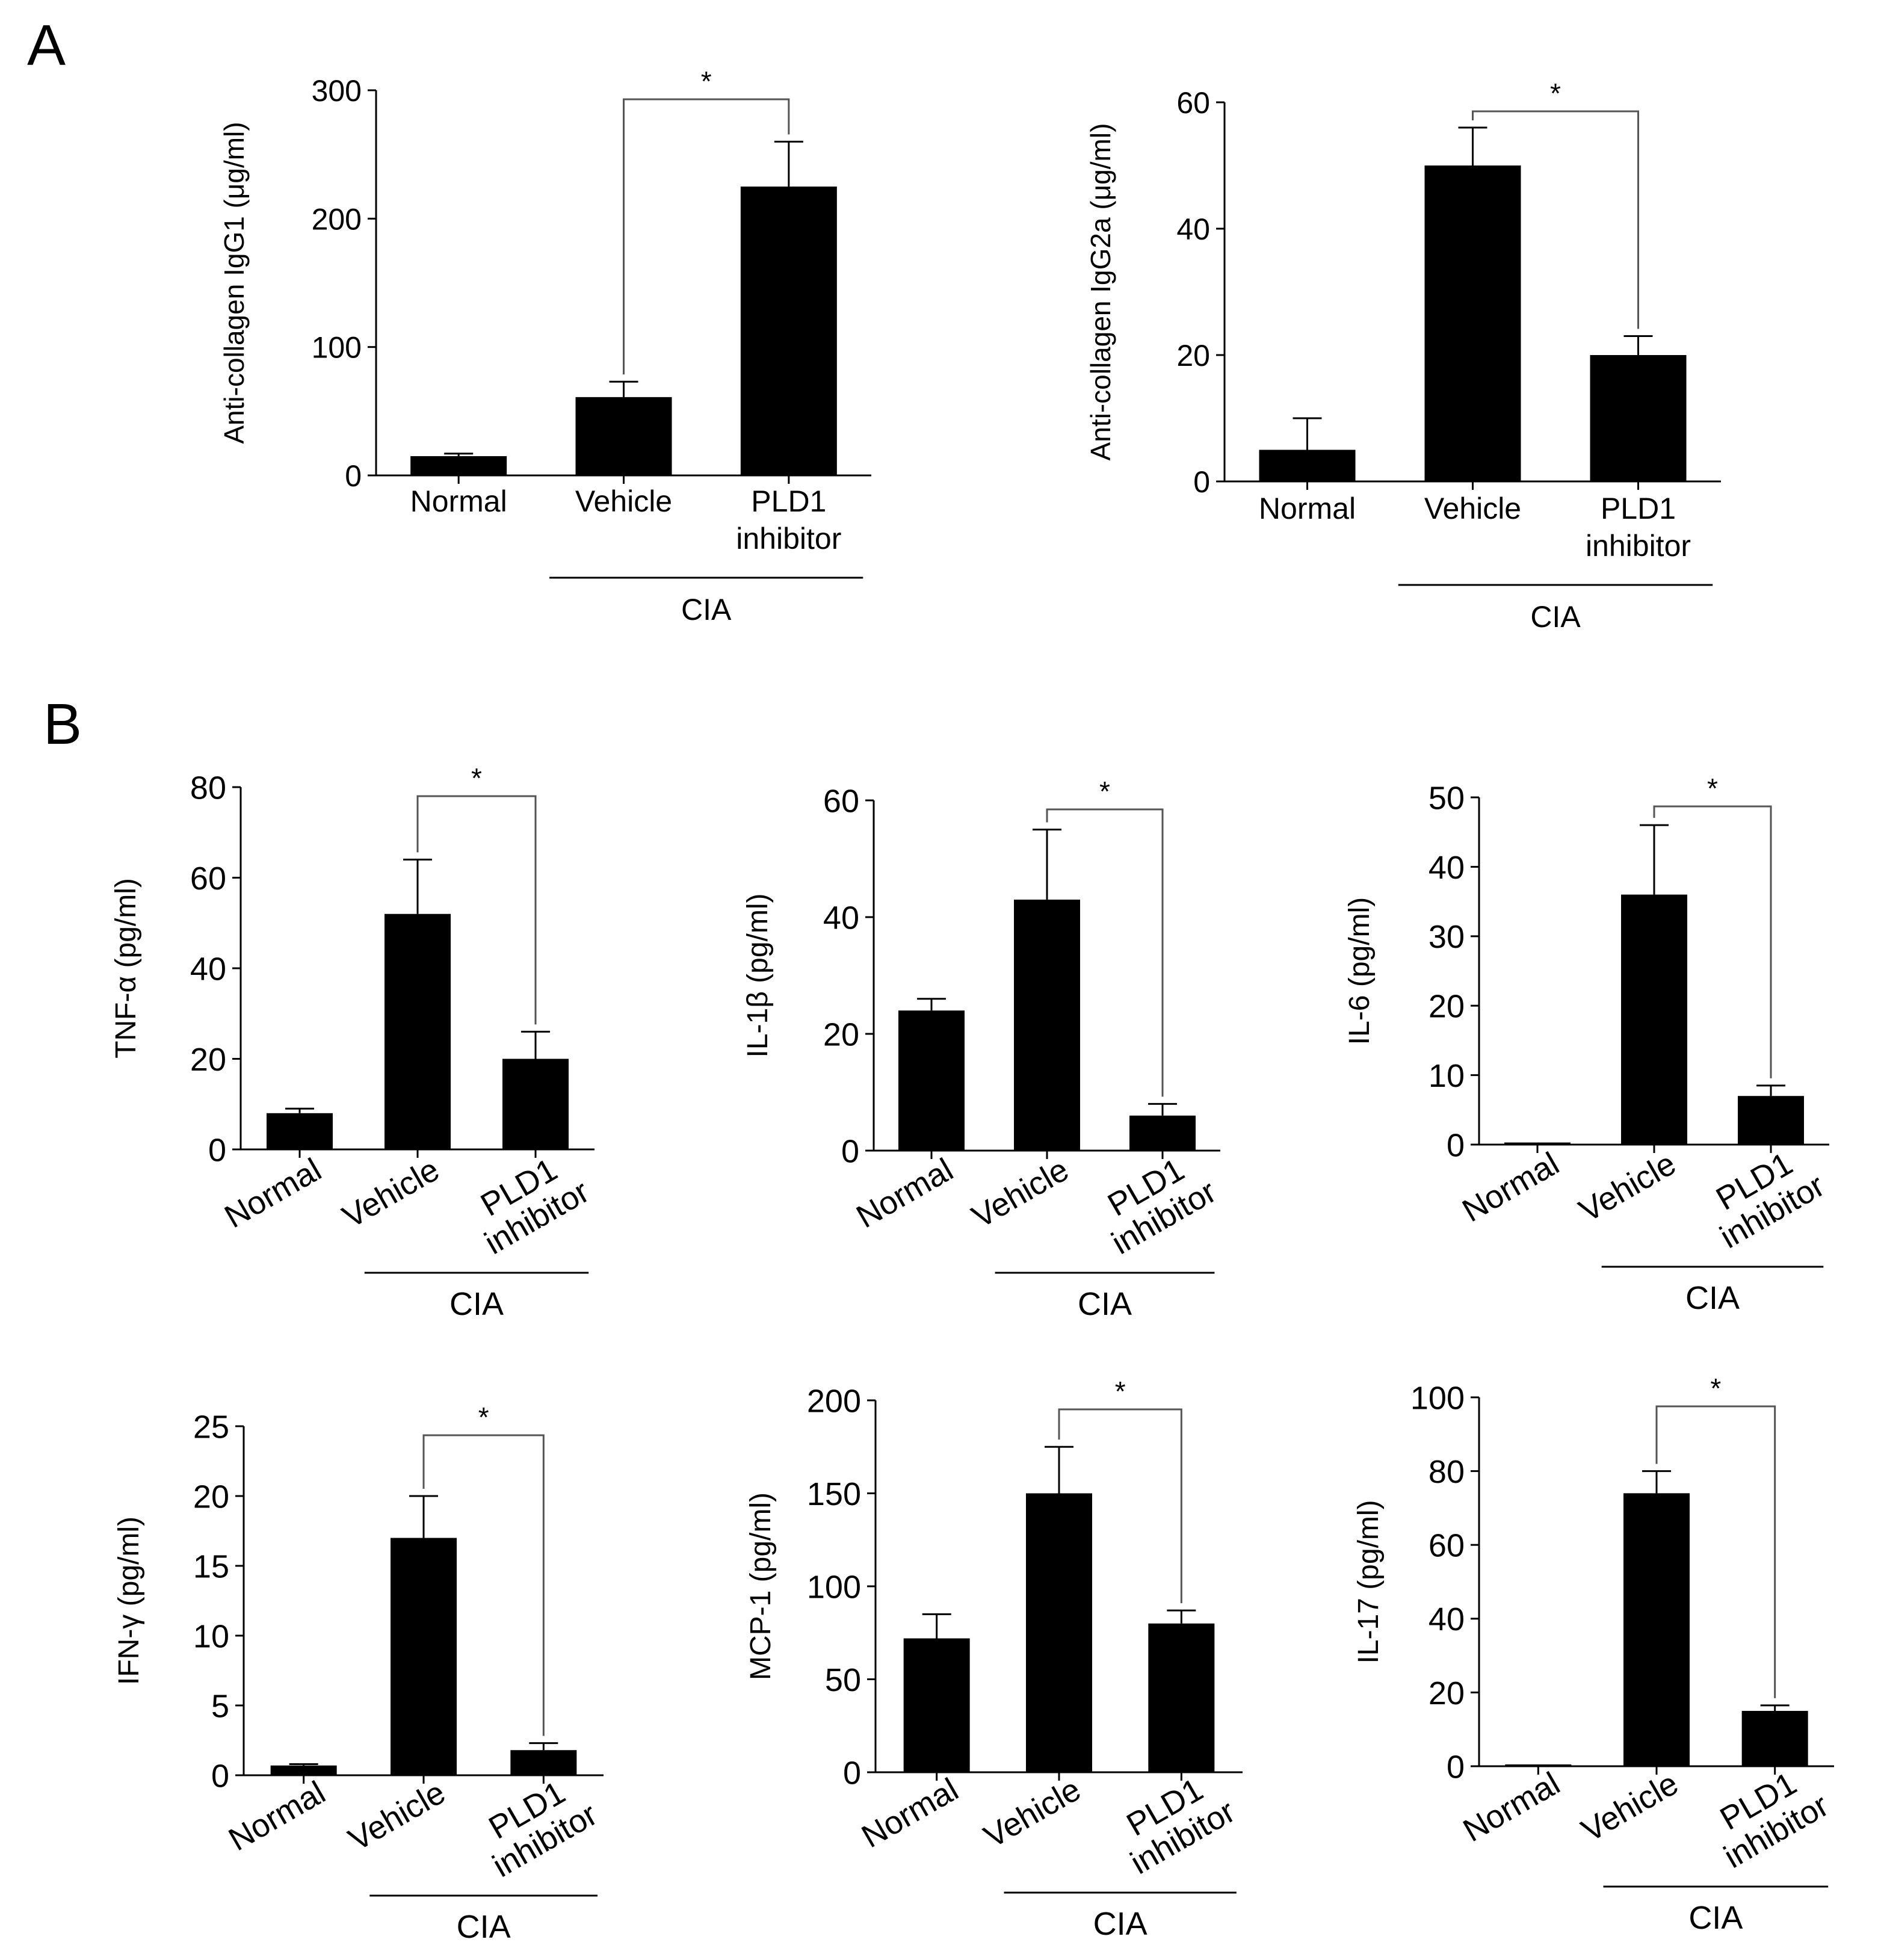 Image resolution: width=1878 pixels, height=1960 pixels. Describe the element at coordinates (758, 976) in the screenshot. I see `y-axis-label: IL-1β (pg/ml)` at that location.